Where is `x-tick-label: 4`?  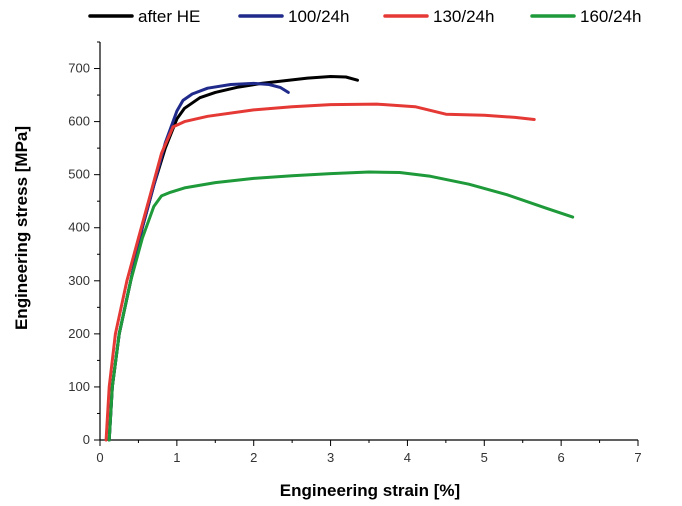
x-tick-label: 4 is located at coordinates (407, 457).